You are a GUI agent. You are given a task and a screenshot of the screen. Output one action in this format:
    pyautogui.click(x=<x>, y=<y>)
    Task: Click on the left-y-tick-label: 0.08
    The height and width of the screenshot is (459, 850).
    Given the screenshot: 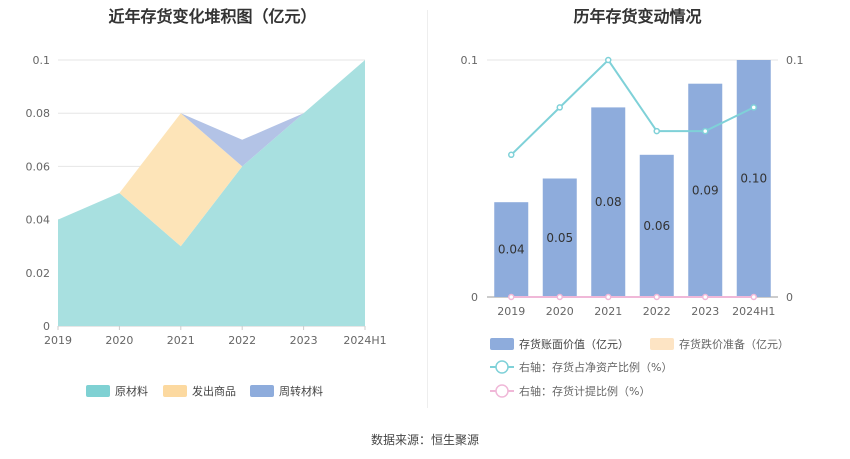 What is the action you would take?
    pyautogui.click(x=38, y=113)
    